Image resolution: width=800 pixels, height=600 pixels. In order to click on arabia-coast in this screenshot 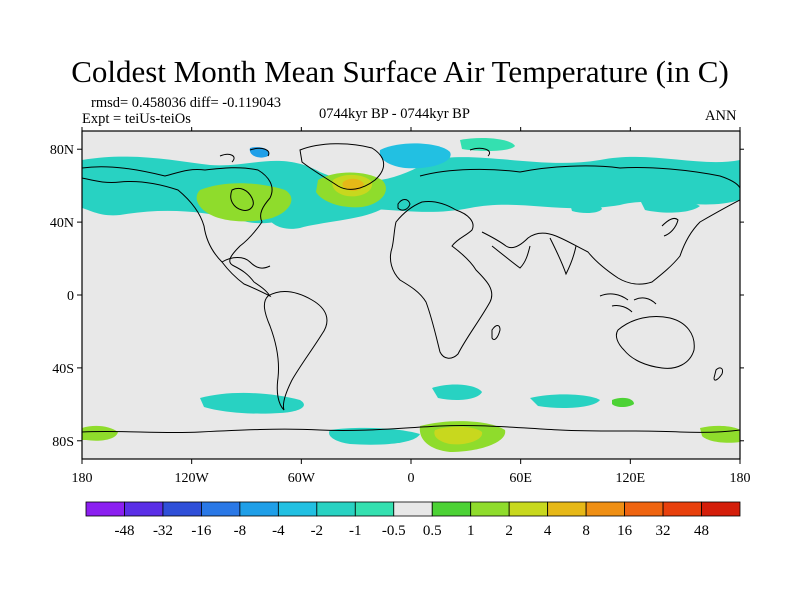, I will do `click(511, 257)`.